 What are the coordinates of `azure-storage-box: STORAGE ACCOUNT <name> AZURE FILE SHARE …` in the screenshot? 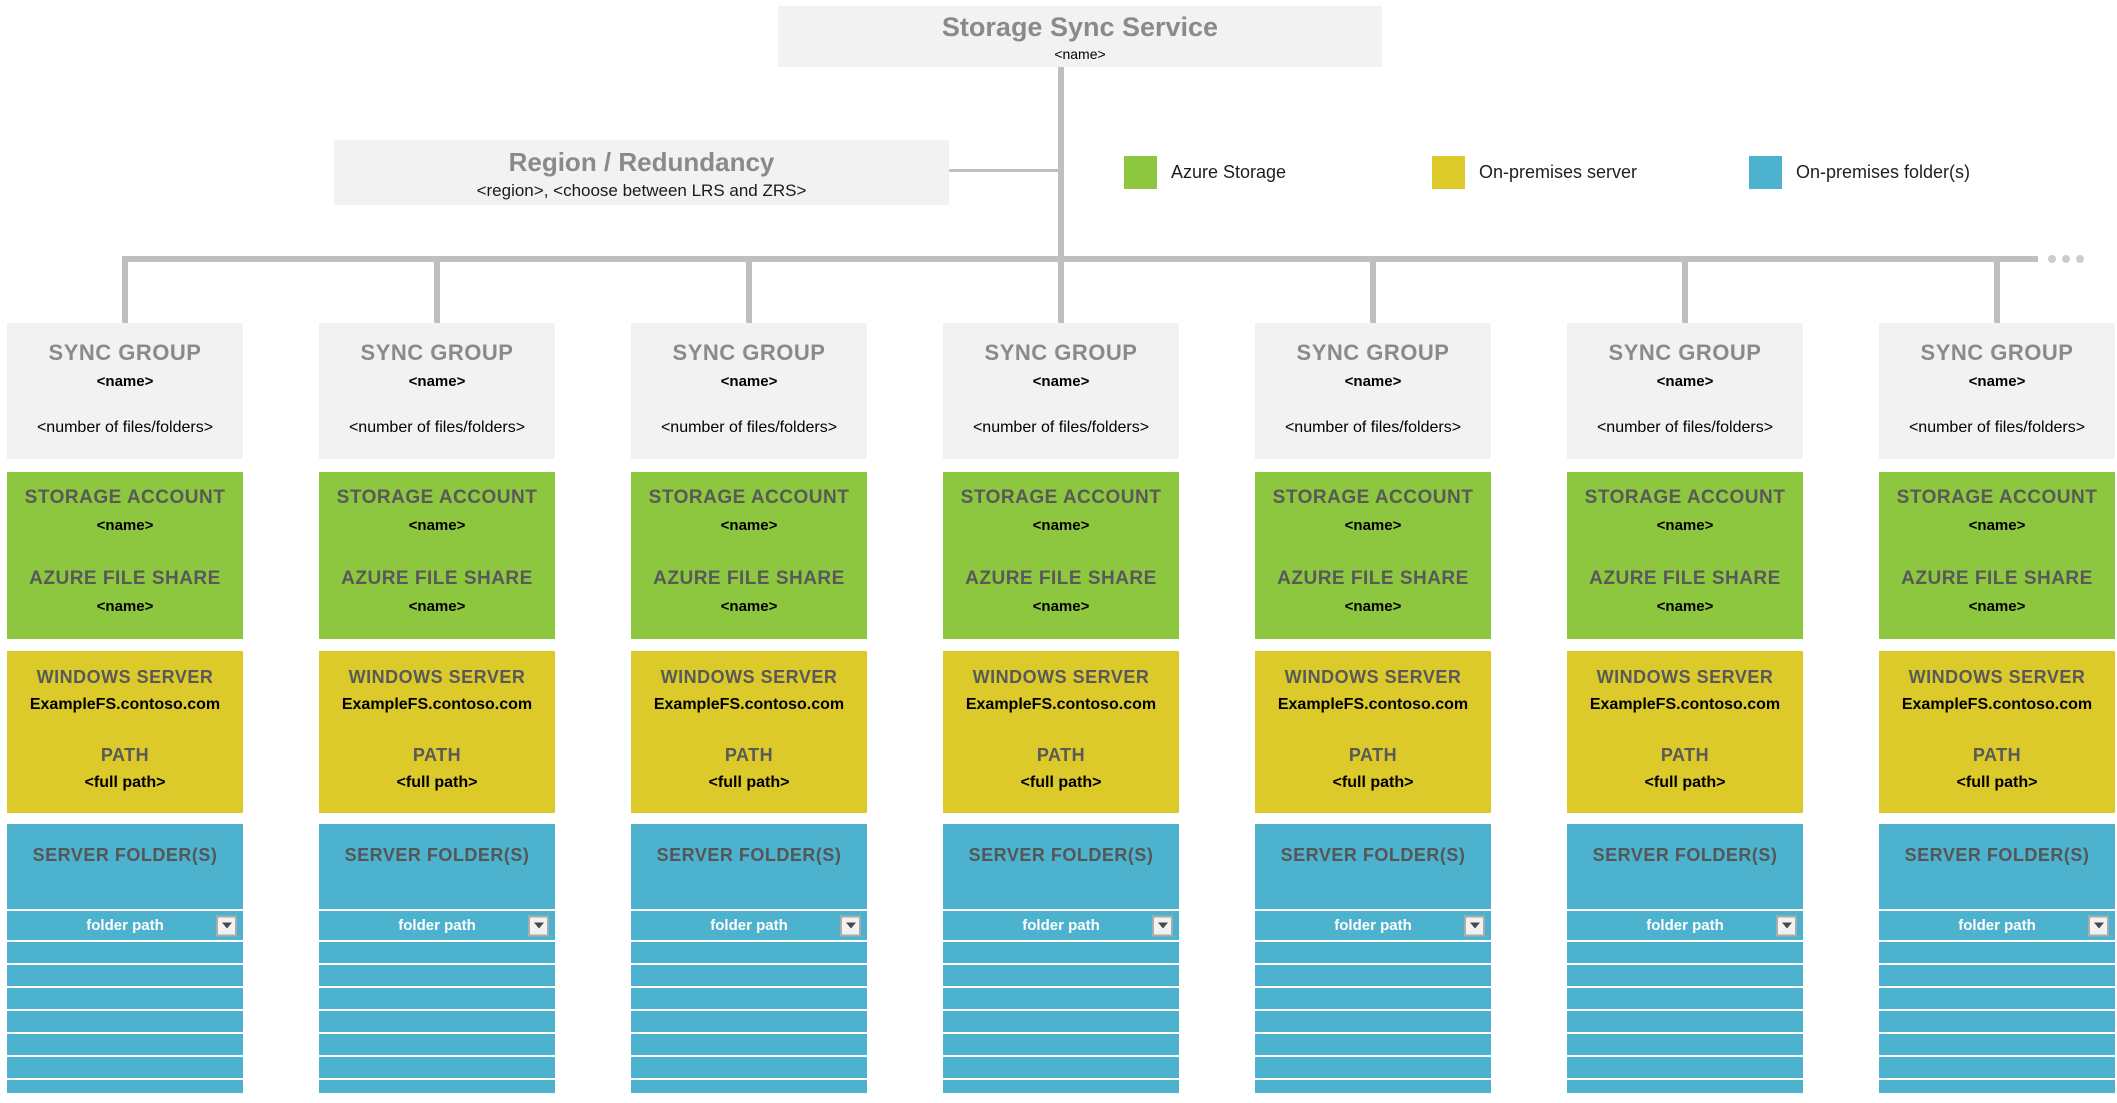 It's located at (749, 555).